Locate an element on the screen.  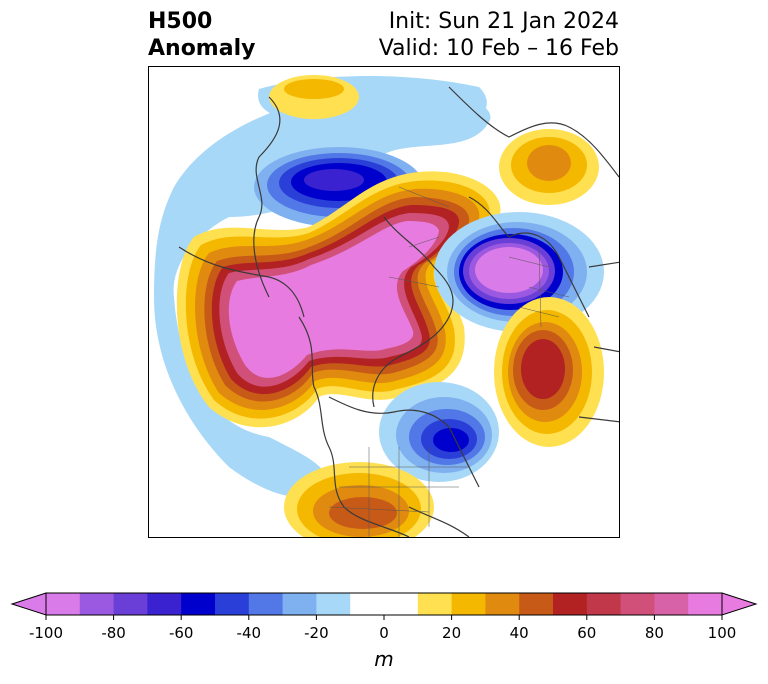
colorbar-boxes is located at coordinates (384, 604).